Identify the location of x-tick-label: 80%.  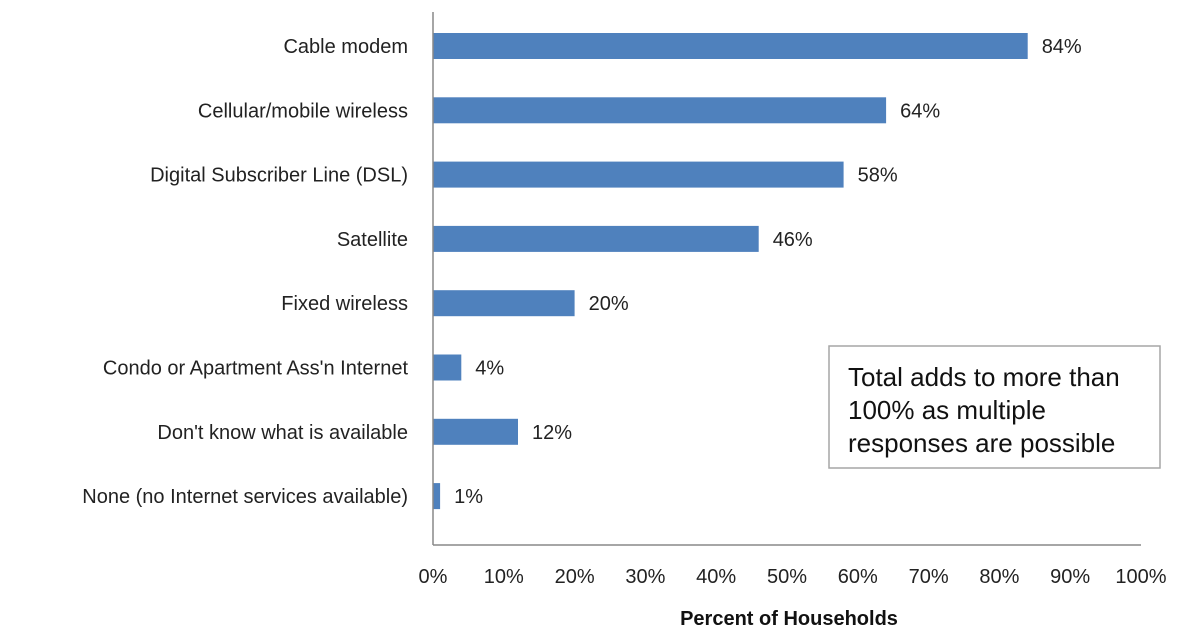
(999, 577).